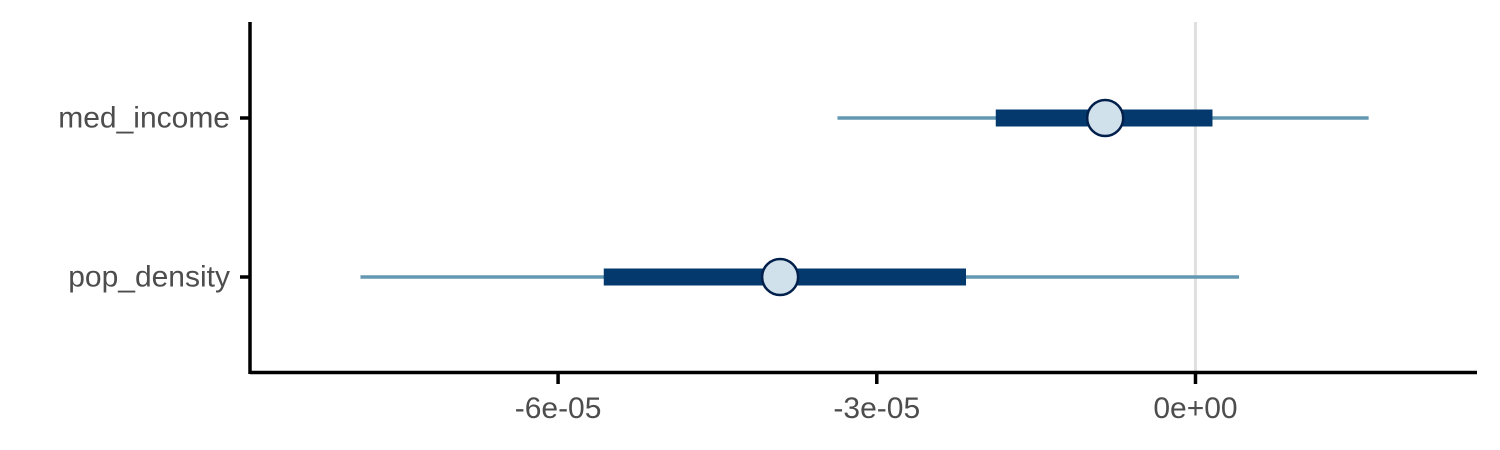 This screenshot has width=1500, height=450. I want to click on point-estimate-med_income, so click(1105, 118).